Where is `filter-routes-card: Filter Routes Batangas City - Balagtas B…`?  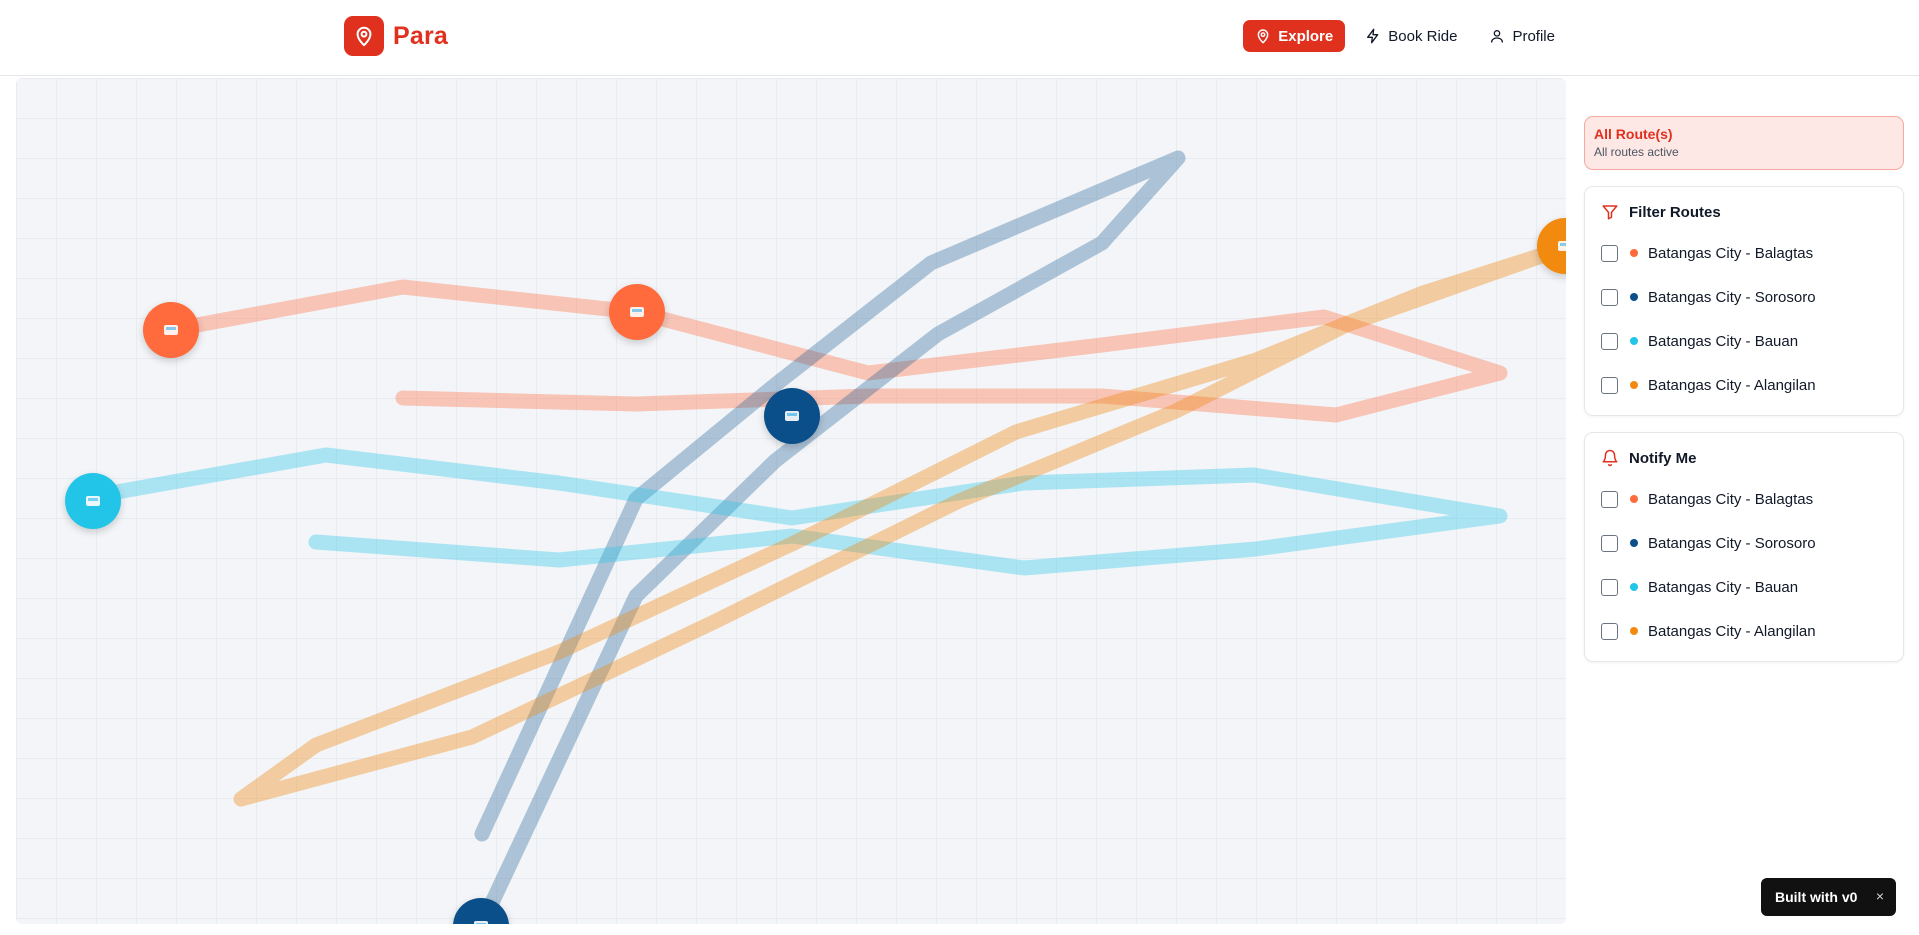 filter-routes-card: Filter Routes Batangas City - Balagtas B… is located at coordinates (1744, 301).